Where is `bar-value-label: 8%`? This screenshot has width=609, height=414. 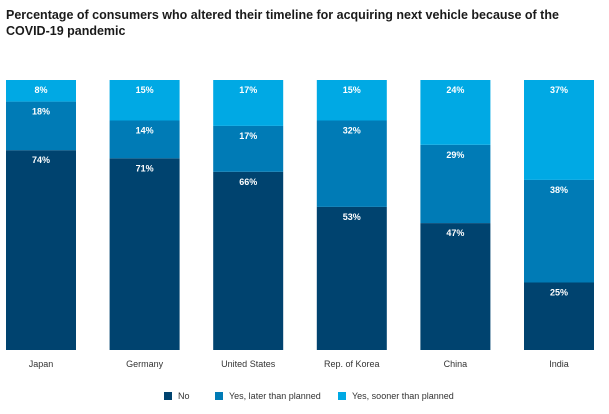
bar-value-label: 8% is located at coordinates (40, 90).